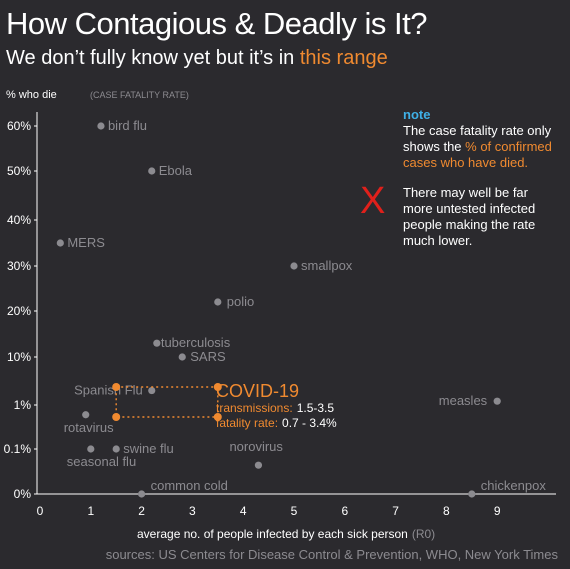 The height and width of the screenshot is (569, 570). I want to click on x-tick-label: 0, so click(40, 511).